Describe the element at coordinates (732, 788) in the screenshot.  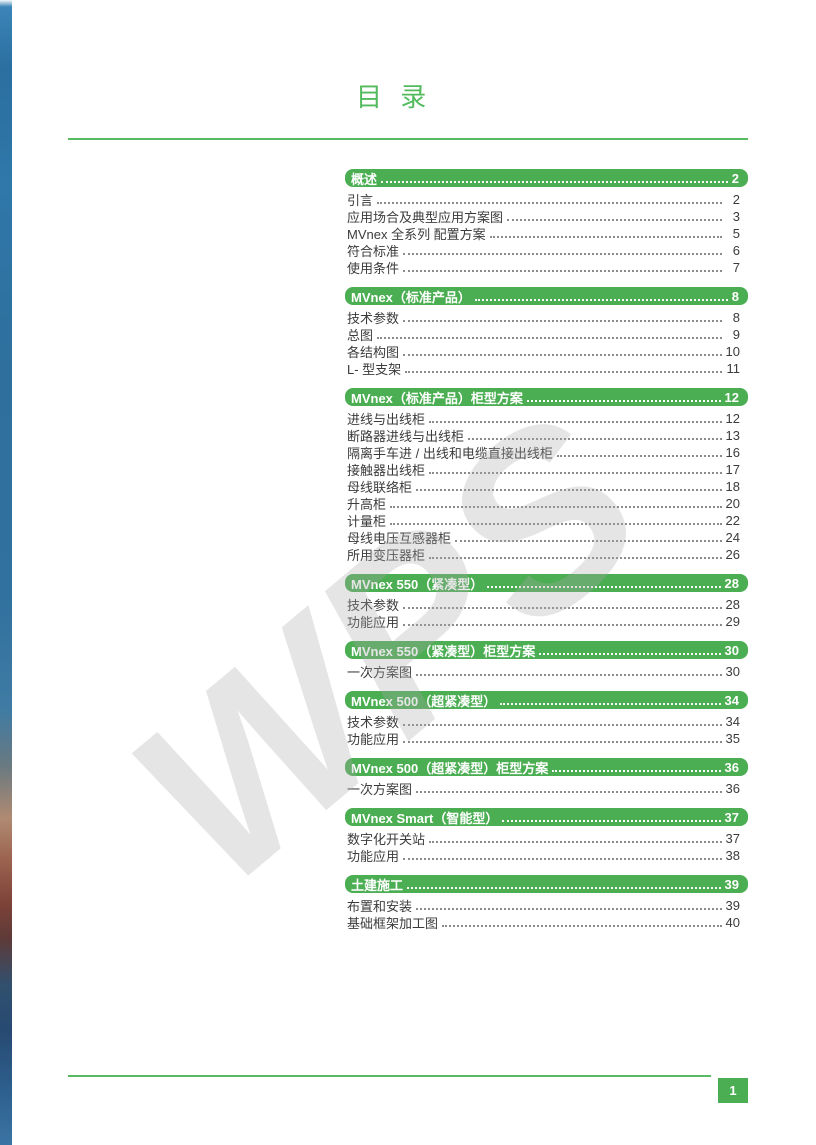
I see `toc-item-page-number: 36` at that location.